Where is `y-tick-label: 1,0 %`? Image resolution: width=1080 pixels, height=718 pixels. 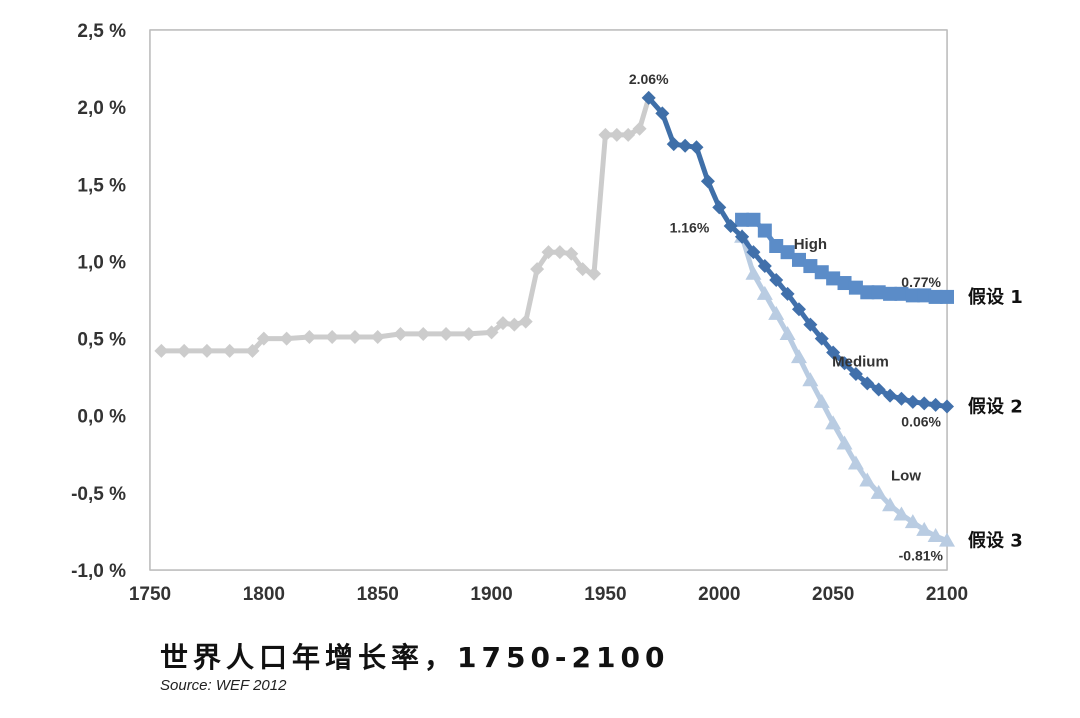
y-tick-label: 1,0 % is located at coordinates (101, 262).